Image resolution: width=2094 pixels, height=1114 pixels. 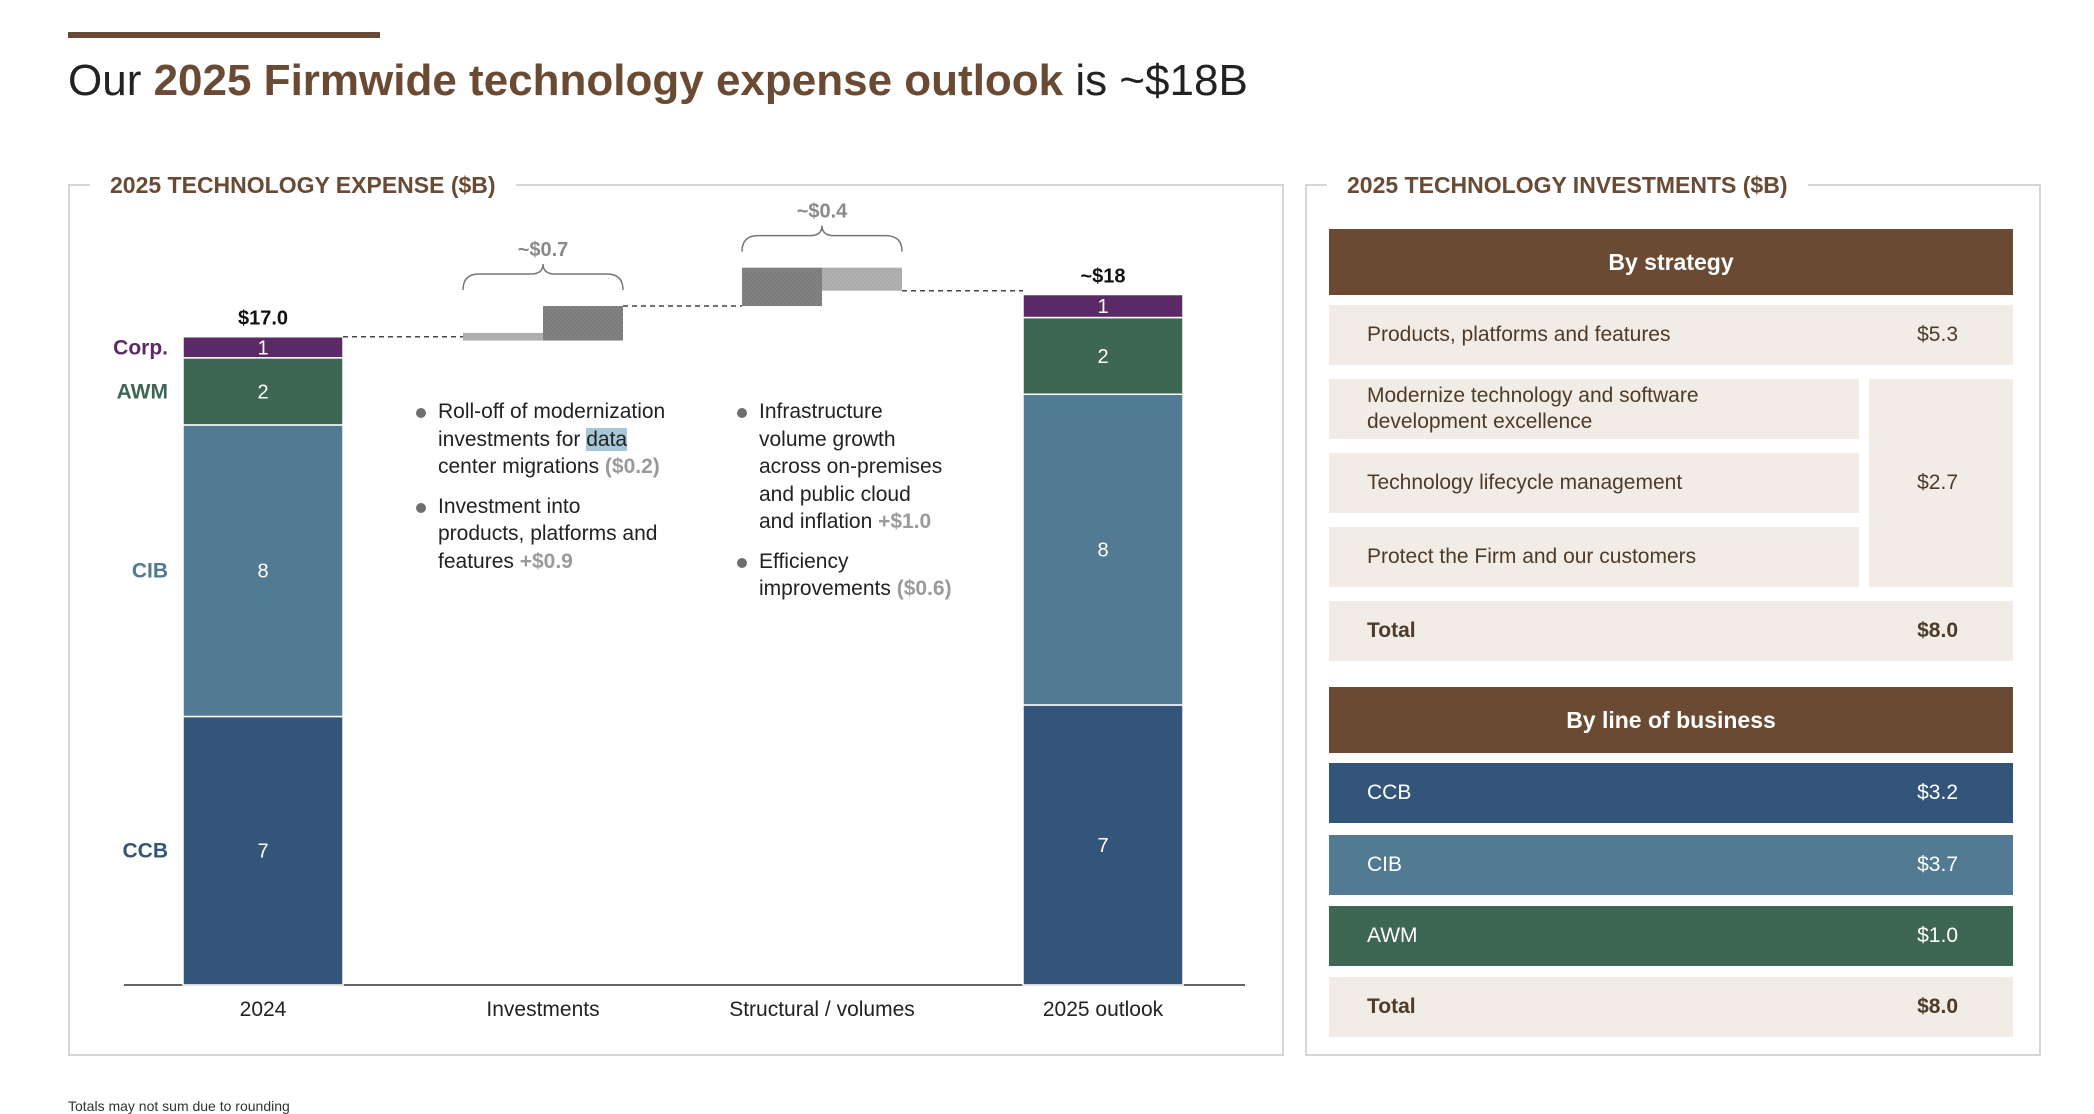 What do you see at coordinates (542, 1009) in the screenshot?
I see `x-tick-label-investments: Investments` at bounding box center [542, 1009].